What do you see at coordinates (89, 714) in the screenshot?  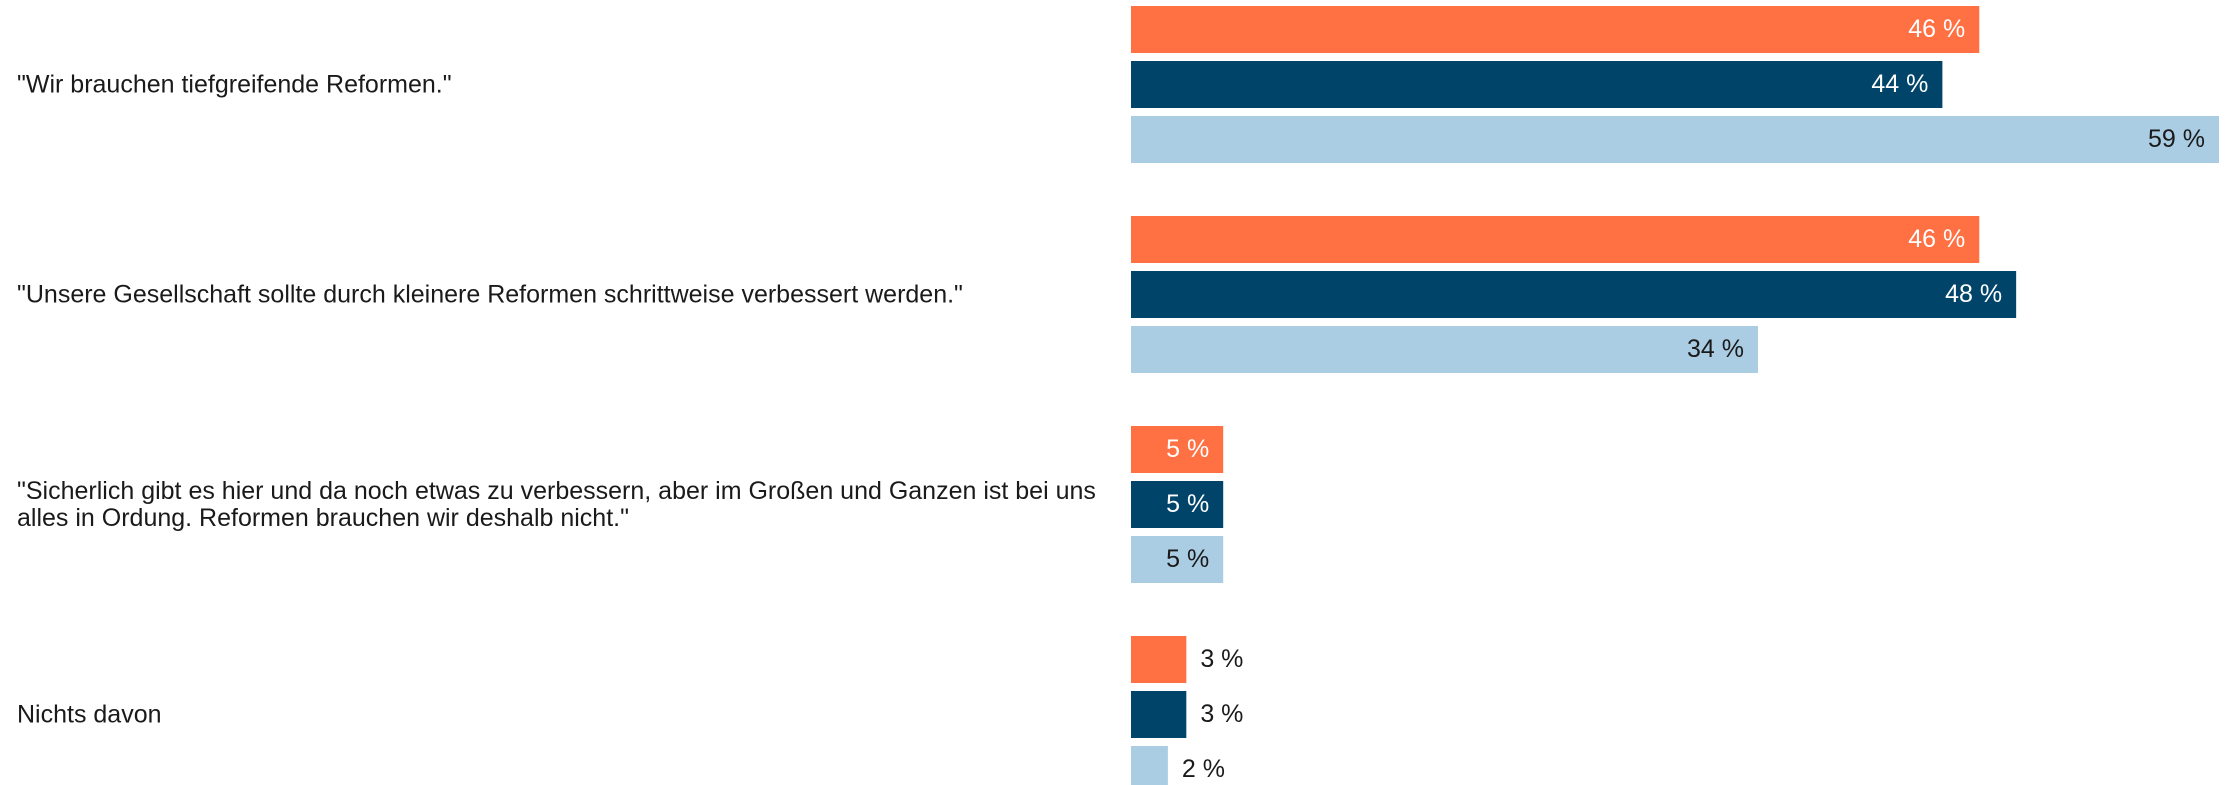 I see `category-label: Nichts davon` at bounding box center [89, 714].